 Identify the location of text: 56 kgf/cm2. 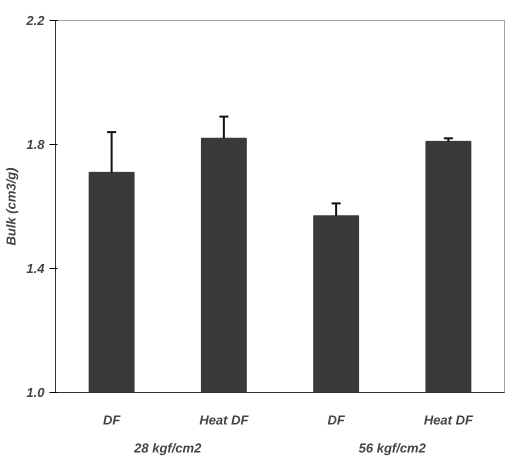
(392, 448).